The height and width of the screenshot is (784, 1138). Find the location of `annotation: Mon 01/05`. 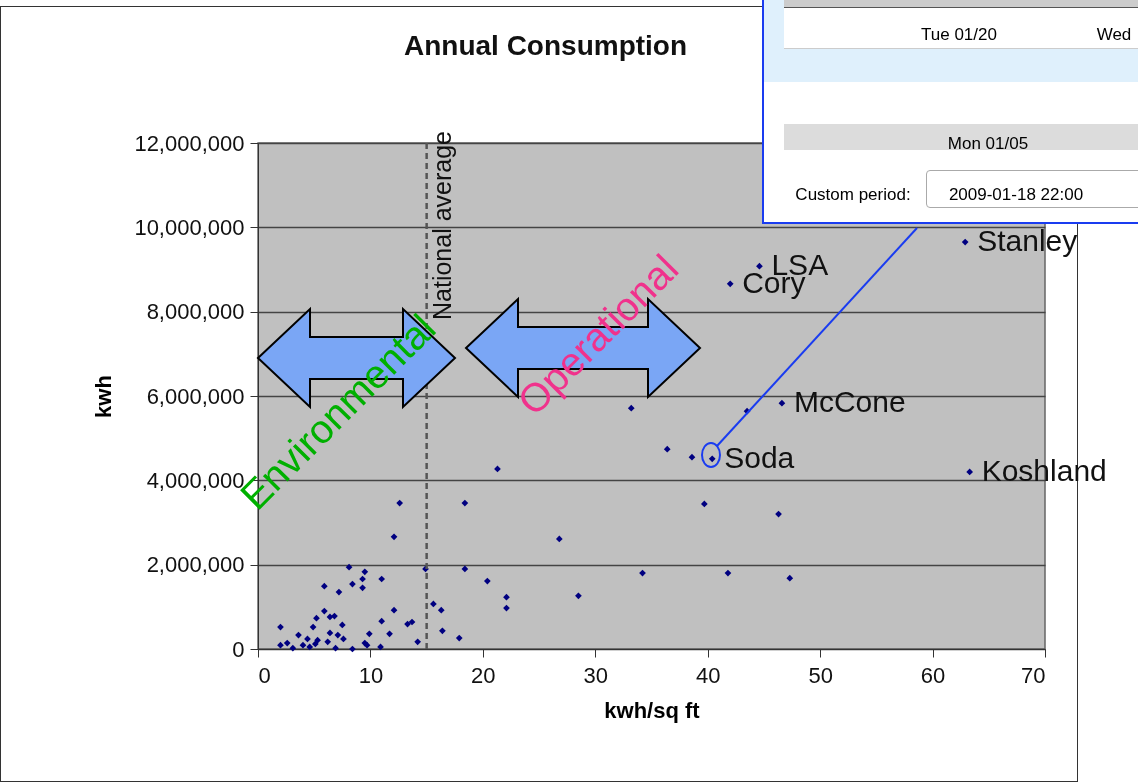

annotation: Mon 01/05 is located at coordinates (988, 144).